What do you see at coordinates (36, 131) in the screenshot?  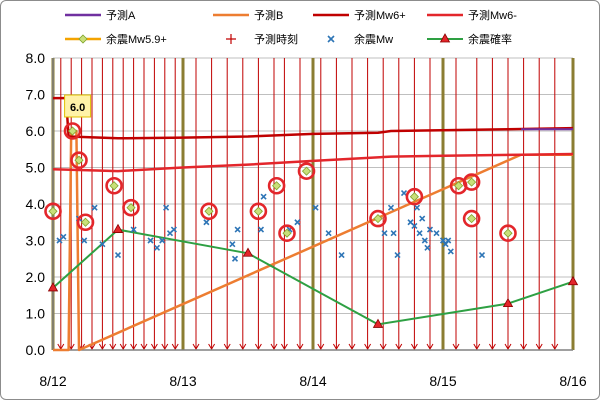 I see `y-tick-label: 6.0` at bounding box center [36, 131].